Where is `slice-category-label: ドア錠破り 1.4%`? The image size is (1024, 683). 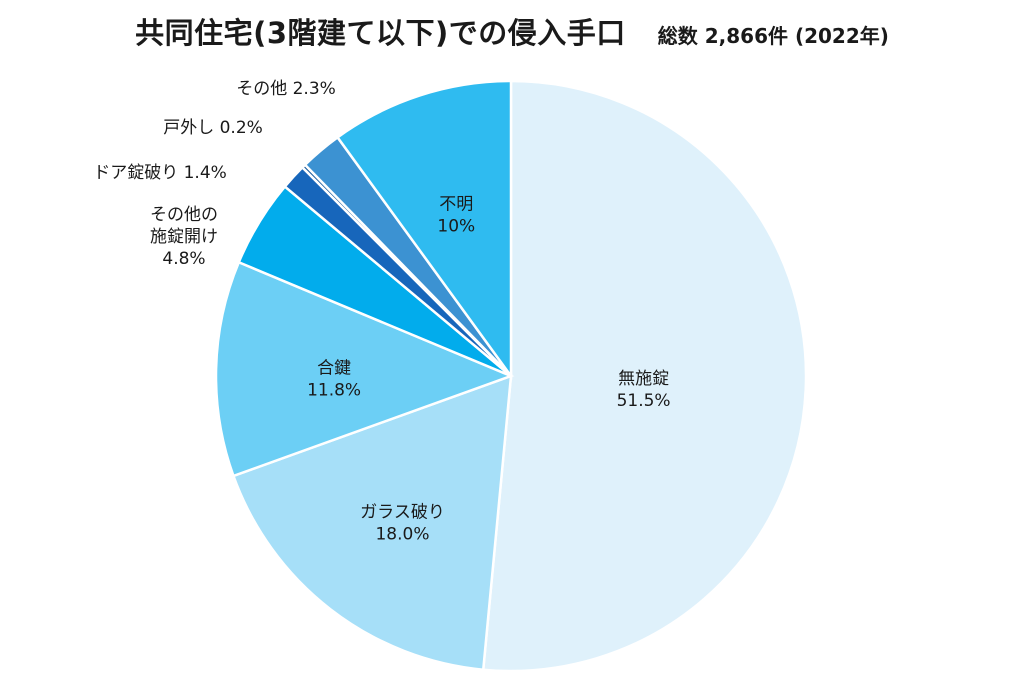
slice-category-label: ドア錠破り 1.4% is located at coordinates (160, 173).